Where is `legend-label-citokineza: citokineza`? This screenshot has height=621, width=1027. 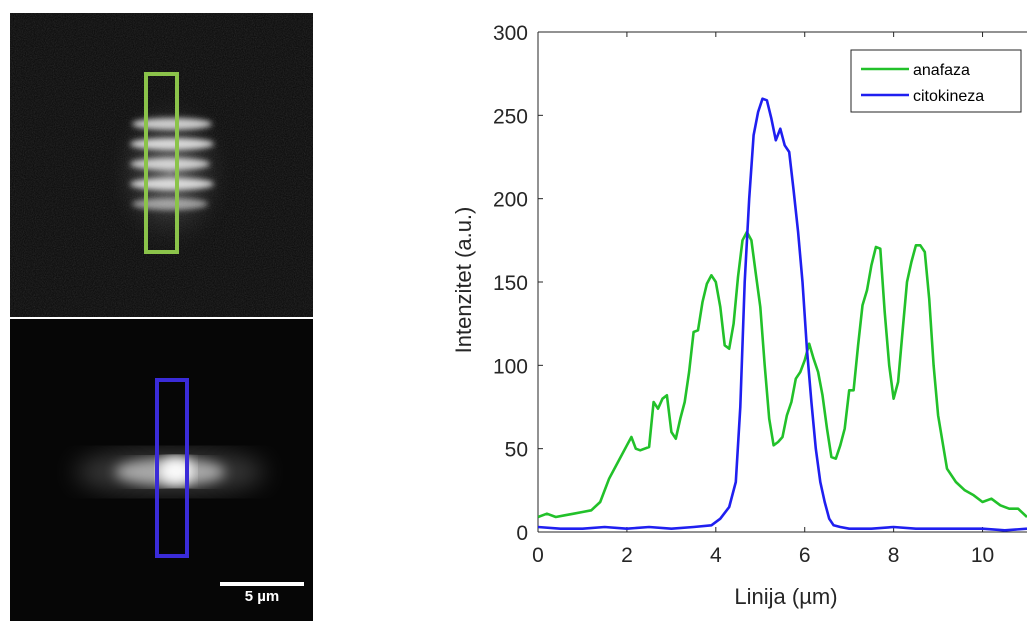 legend-label-citokineza: citokineza is located at coordinates (948, 96).